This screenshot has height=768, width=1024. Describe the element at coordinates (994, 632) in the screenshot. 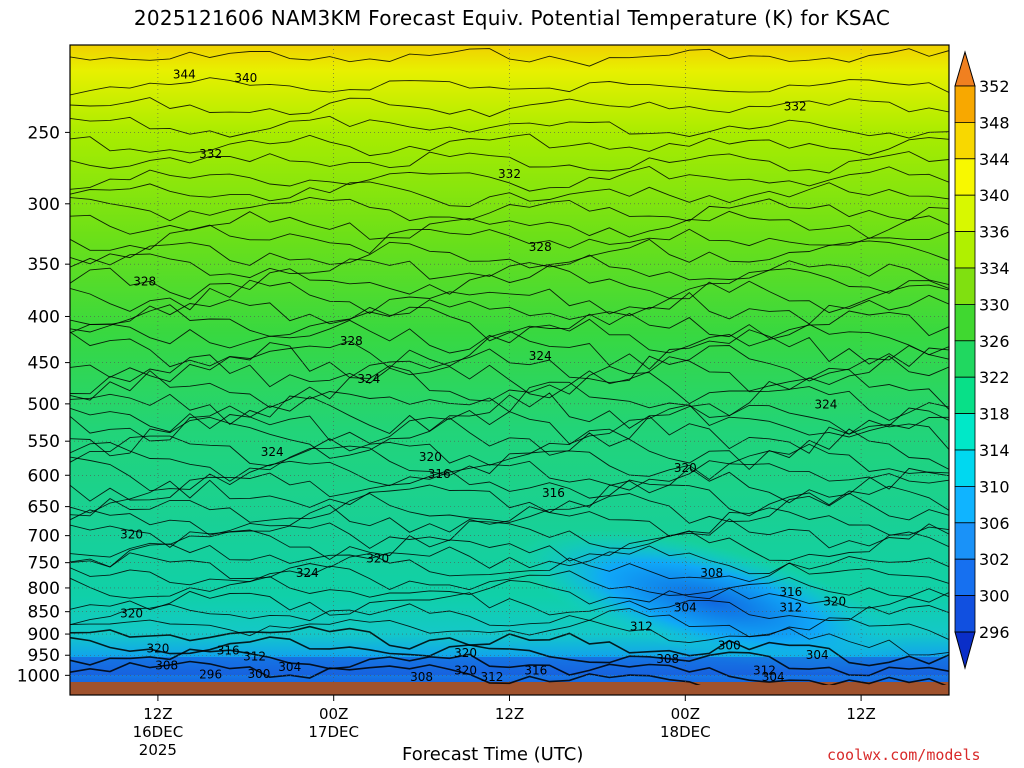

I see `colorbar-label: 296` at that location.